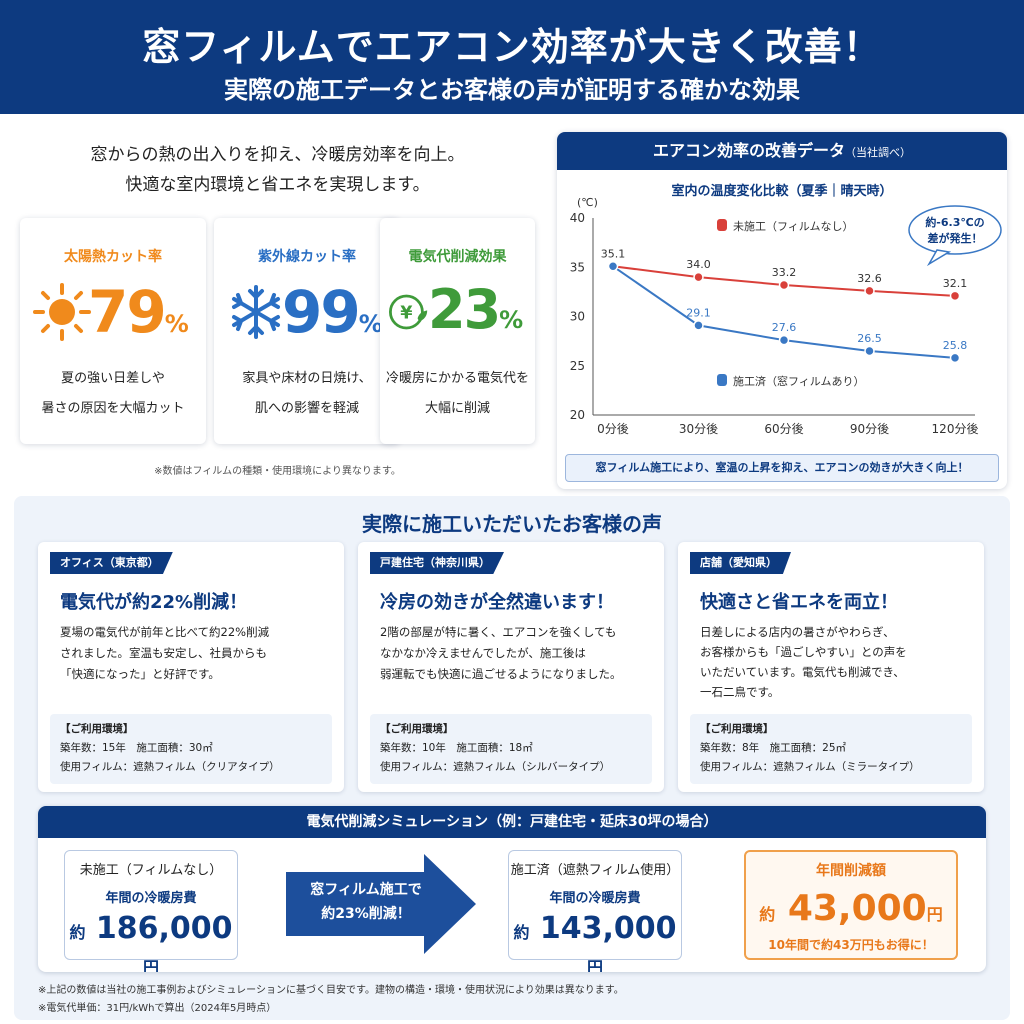 This screenshot has height=1024, width=1024. I want to click on metric-description: 夏の強い日差しや 暑さの原因を大幅カット, so click(113, 393).